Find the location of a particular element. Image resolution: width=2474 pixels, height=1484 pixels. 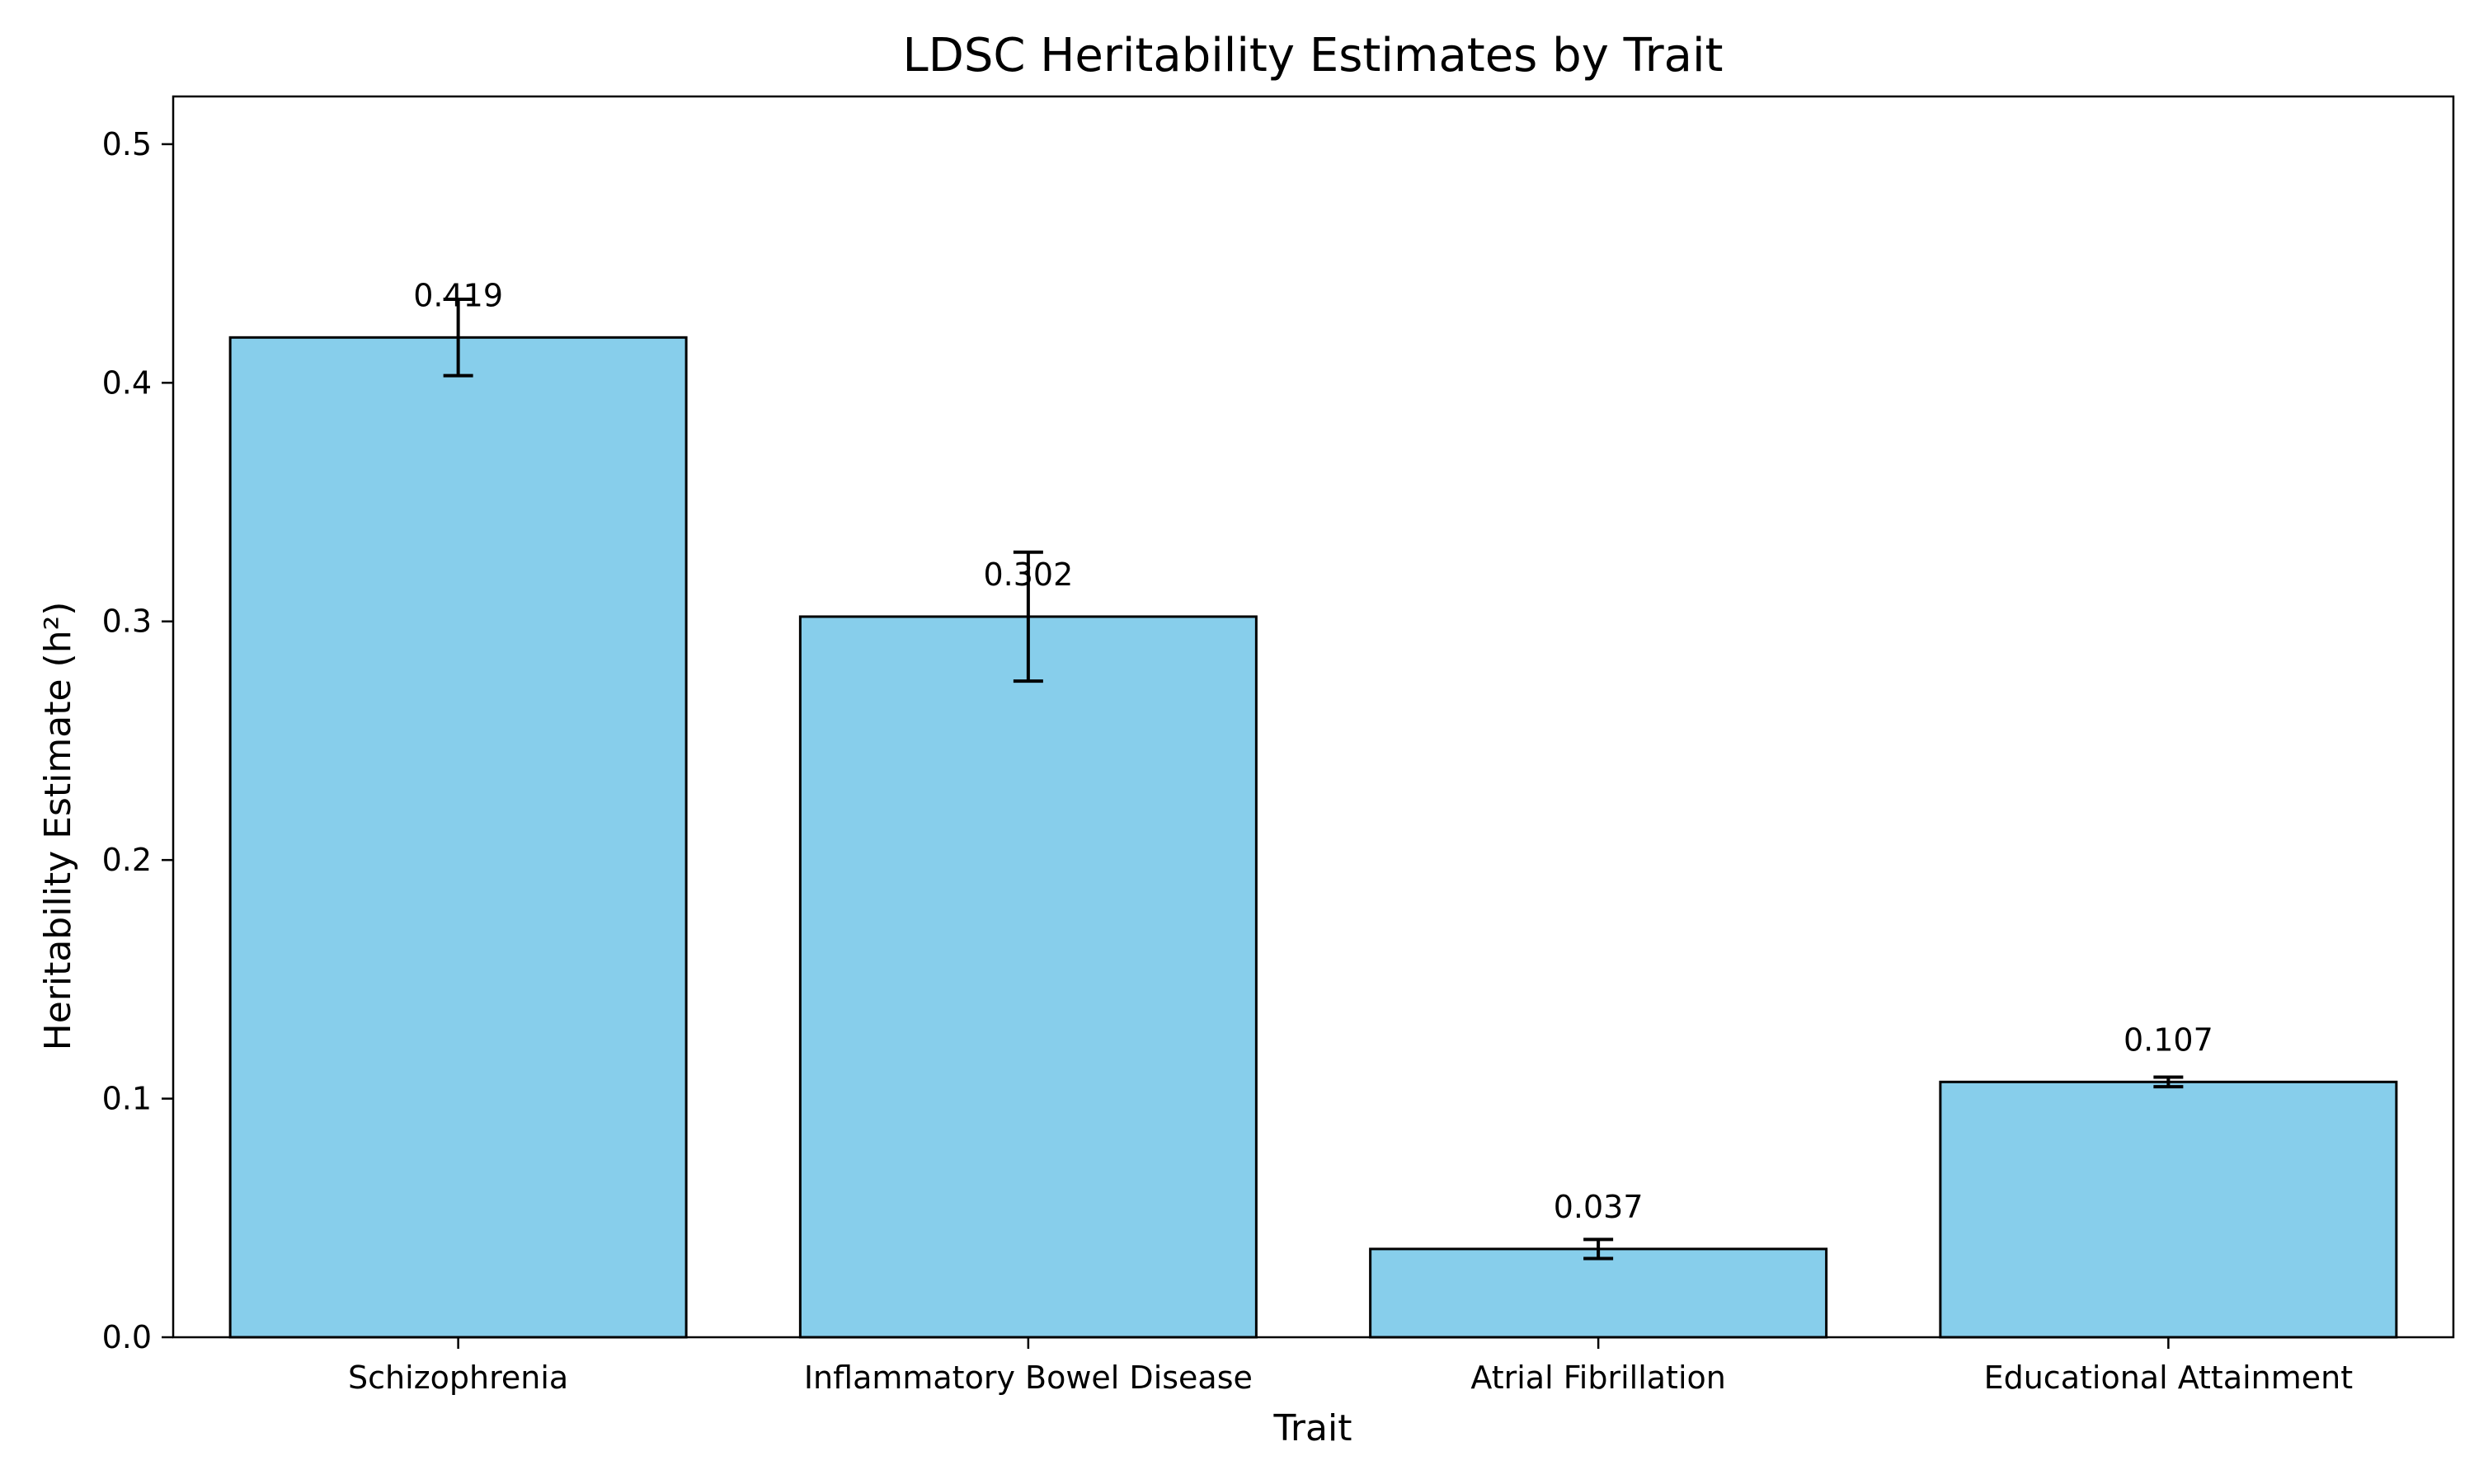

y-tick-label: 0.1 is located at coordinates (127, 1099).